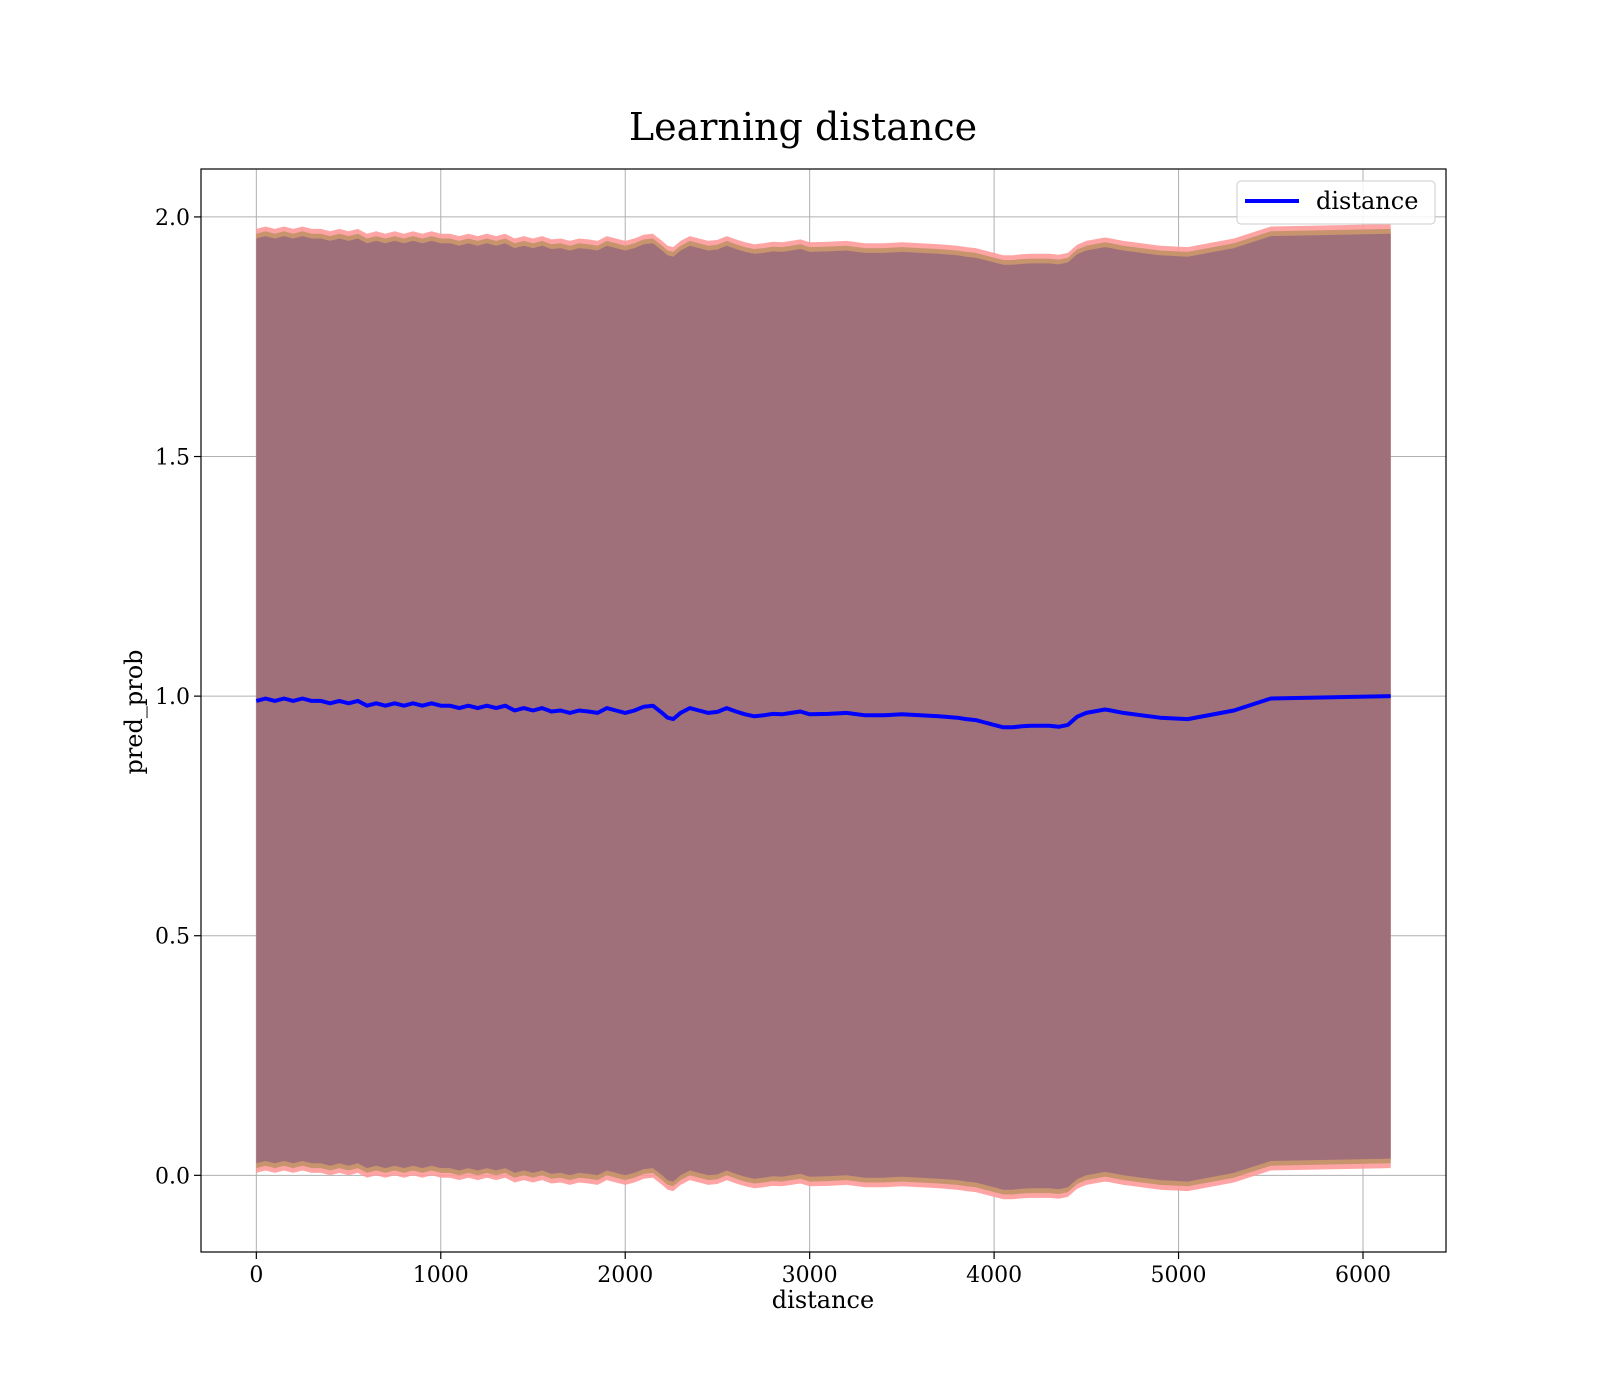 This screenshot has height=1400, width=1600. Describe the element at coordinates (172, 218) in the screenshot. I see `y-tick-label: 2.0` at that location.